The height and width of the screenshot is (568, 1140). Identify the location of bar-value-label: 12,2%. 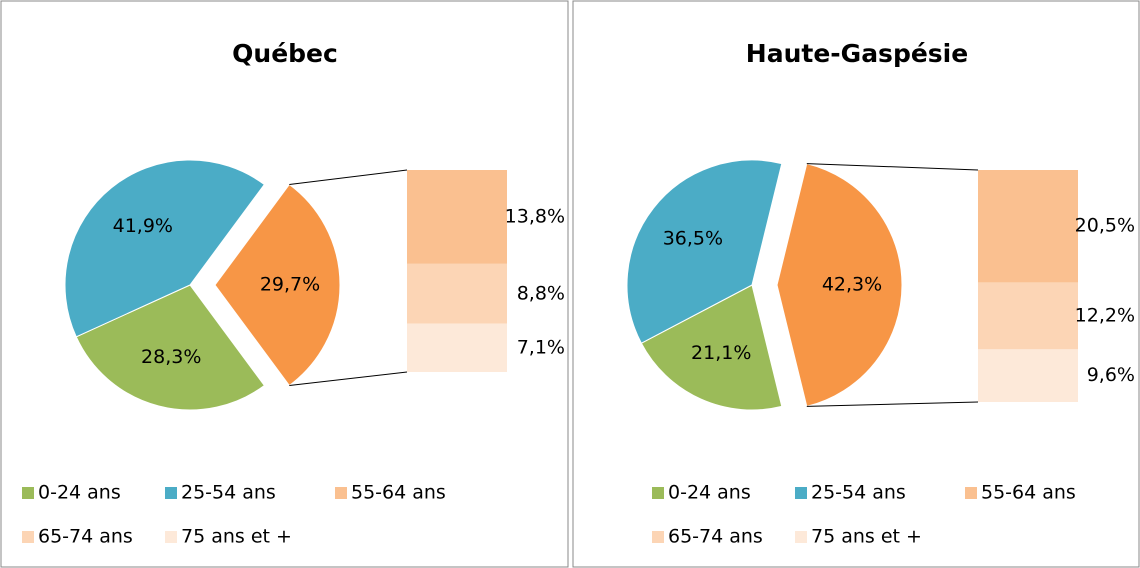
(1105, 315).